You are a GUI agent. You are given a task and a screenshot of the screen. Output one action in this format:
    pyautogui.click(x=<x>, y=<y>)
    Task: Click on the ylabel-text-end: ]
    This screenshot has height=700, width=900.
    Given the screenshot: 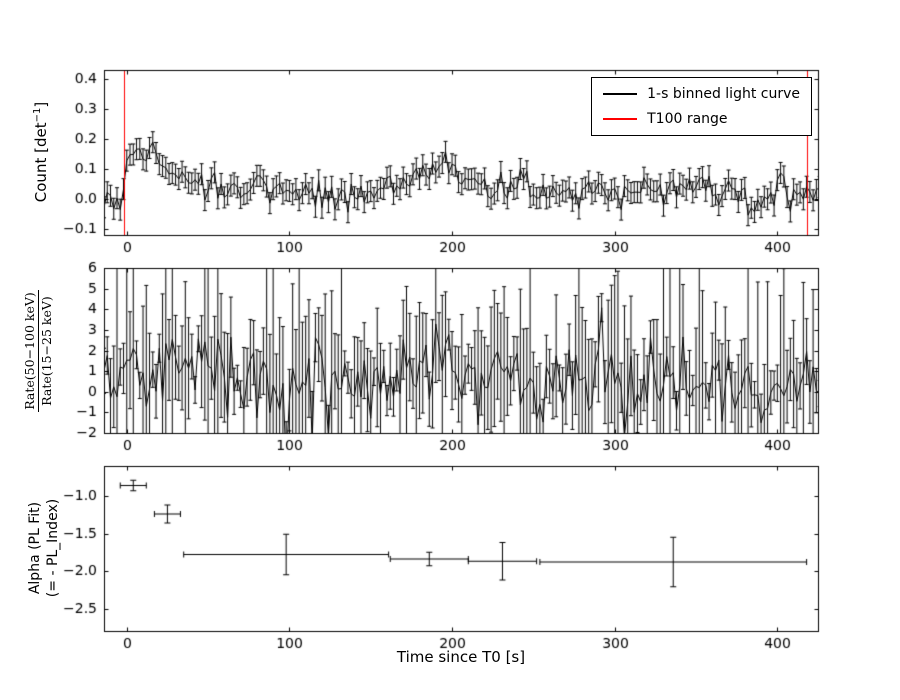 What is the action you would take?
    pyautogui.click(x=41, y=104)
    